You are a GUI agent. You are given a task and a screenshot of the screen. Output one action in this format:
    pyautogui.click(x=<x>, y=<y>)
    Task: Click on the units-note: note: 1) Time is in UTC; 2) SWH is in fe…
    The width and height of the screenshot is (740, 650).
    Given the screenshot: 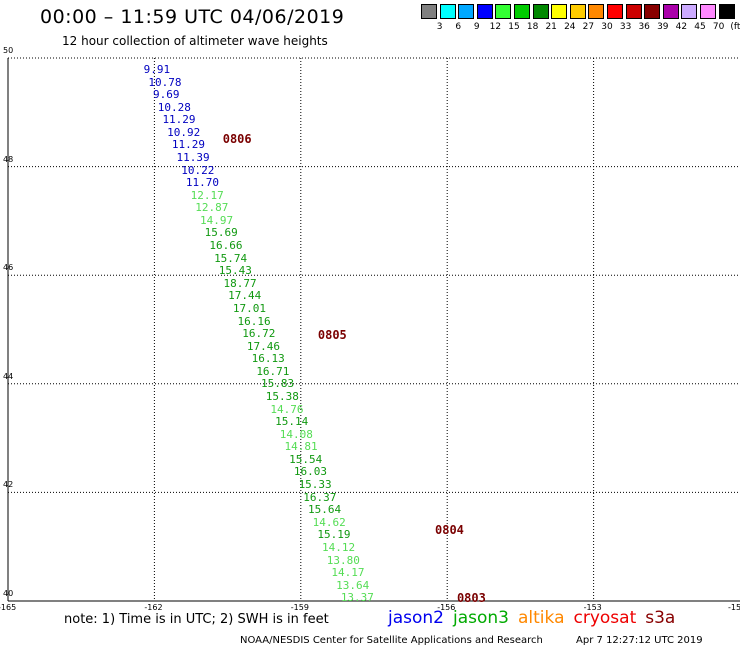 What is the action you would take?
    pyautogui.click(x=196, y=619)
    